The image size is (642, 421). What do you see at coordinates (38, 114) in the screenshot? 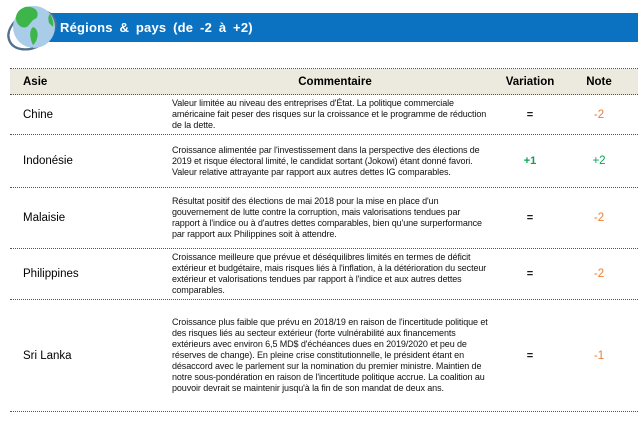
I see `country-name: Chine` at bounding box center [38, 114].